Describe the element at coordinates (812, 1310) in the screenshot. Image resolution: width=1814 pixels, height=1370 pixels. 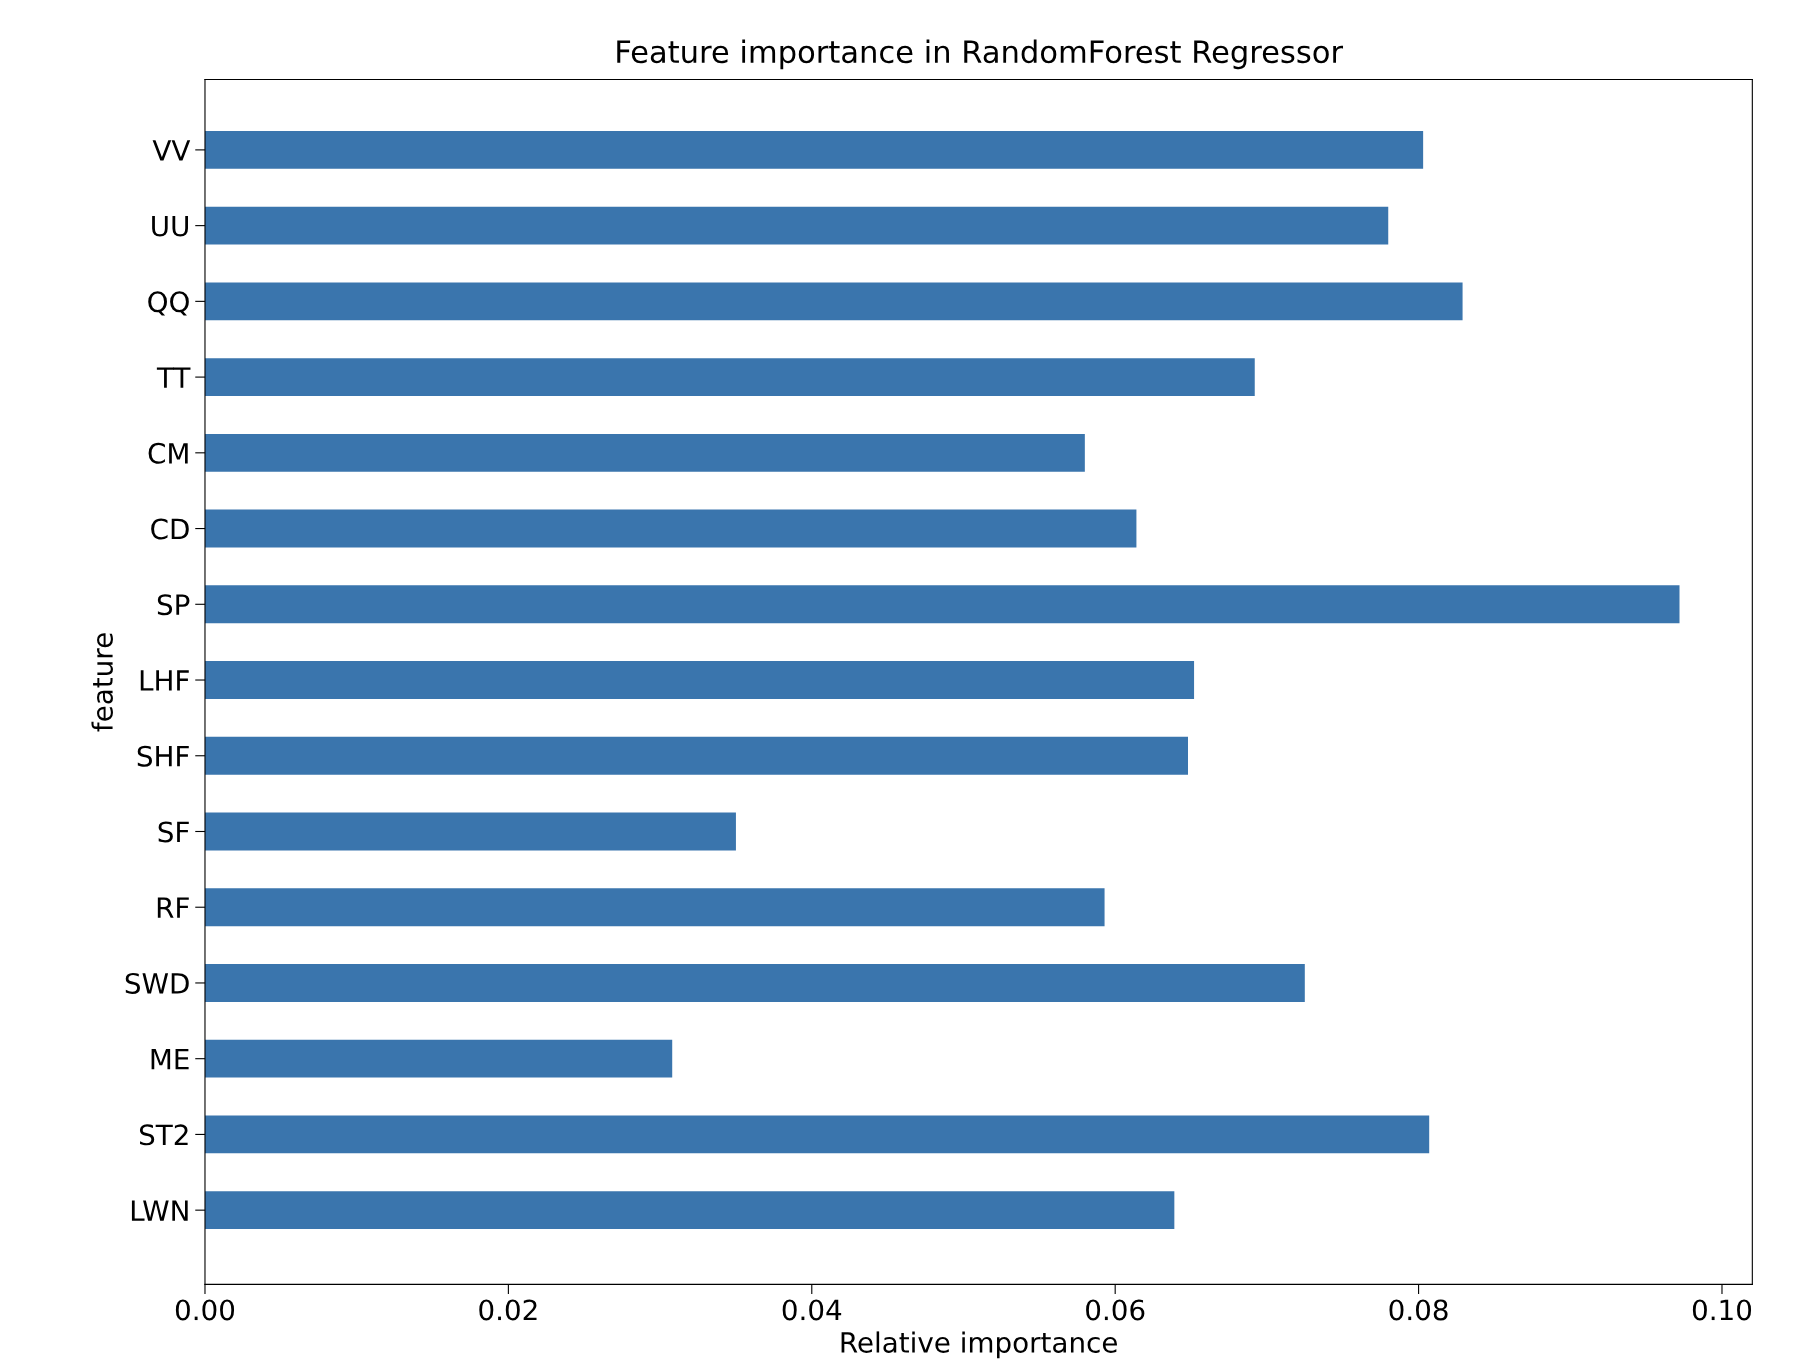
I see `x-tick-label: 0.04` at that location.